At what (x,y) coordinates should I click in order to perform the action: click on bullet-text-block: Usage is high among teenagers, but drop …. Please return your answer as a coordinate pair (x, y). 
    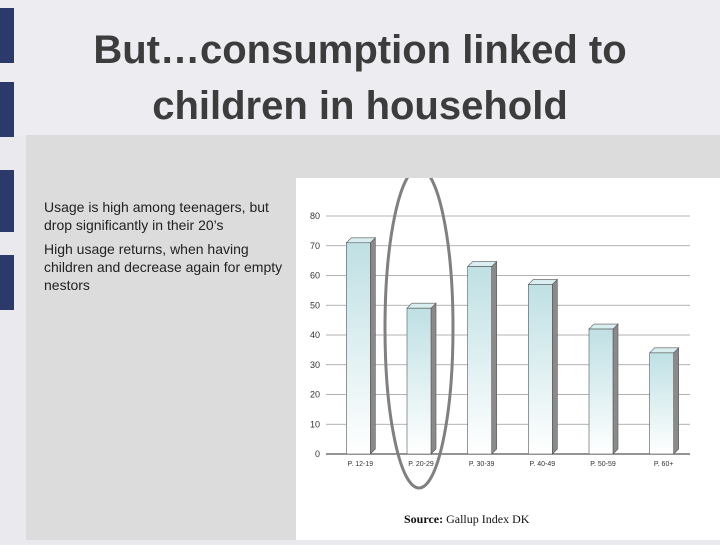
    Looking at the image, I should click on (164, 249).